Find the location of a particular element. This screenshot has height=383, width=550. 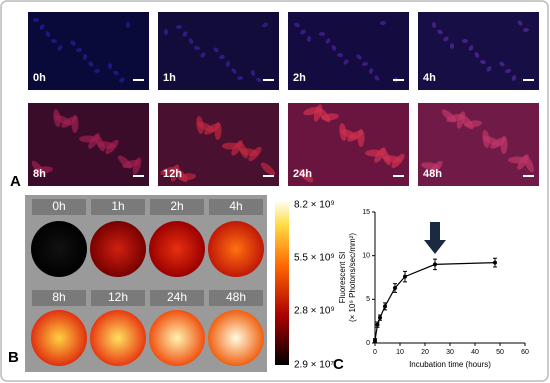

panel-label: B is located at coordinates (13, 357).